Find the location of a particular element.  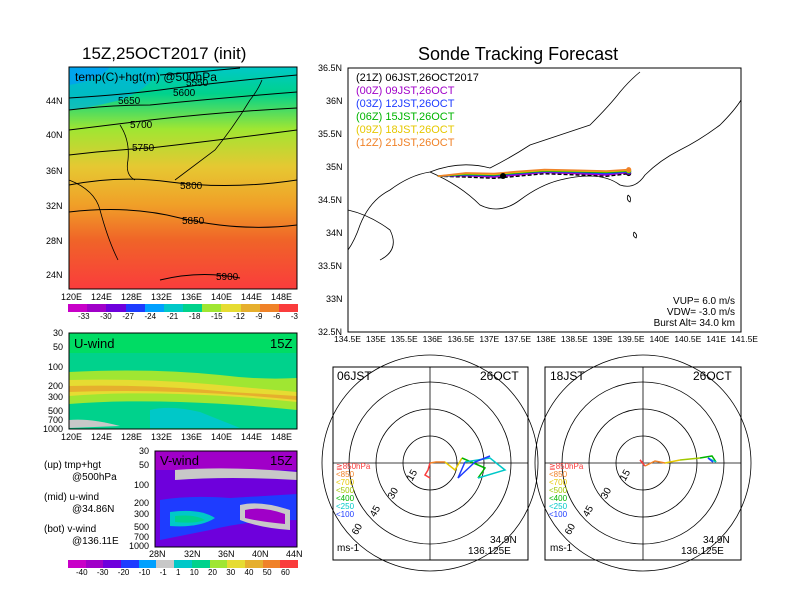

contour-label: 5600 is located at coordinates (184, 93).